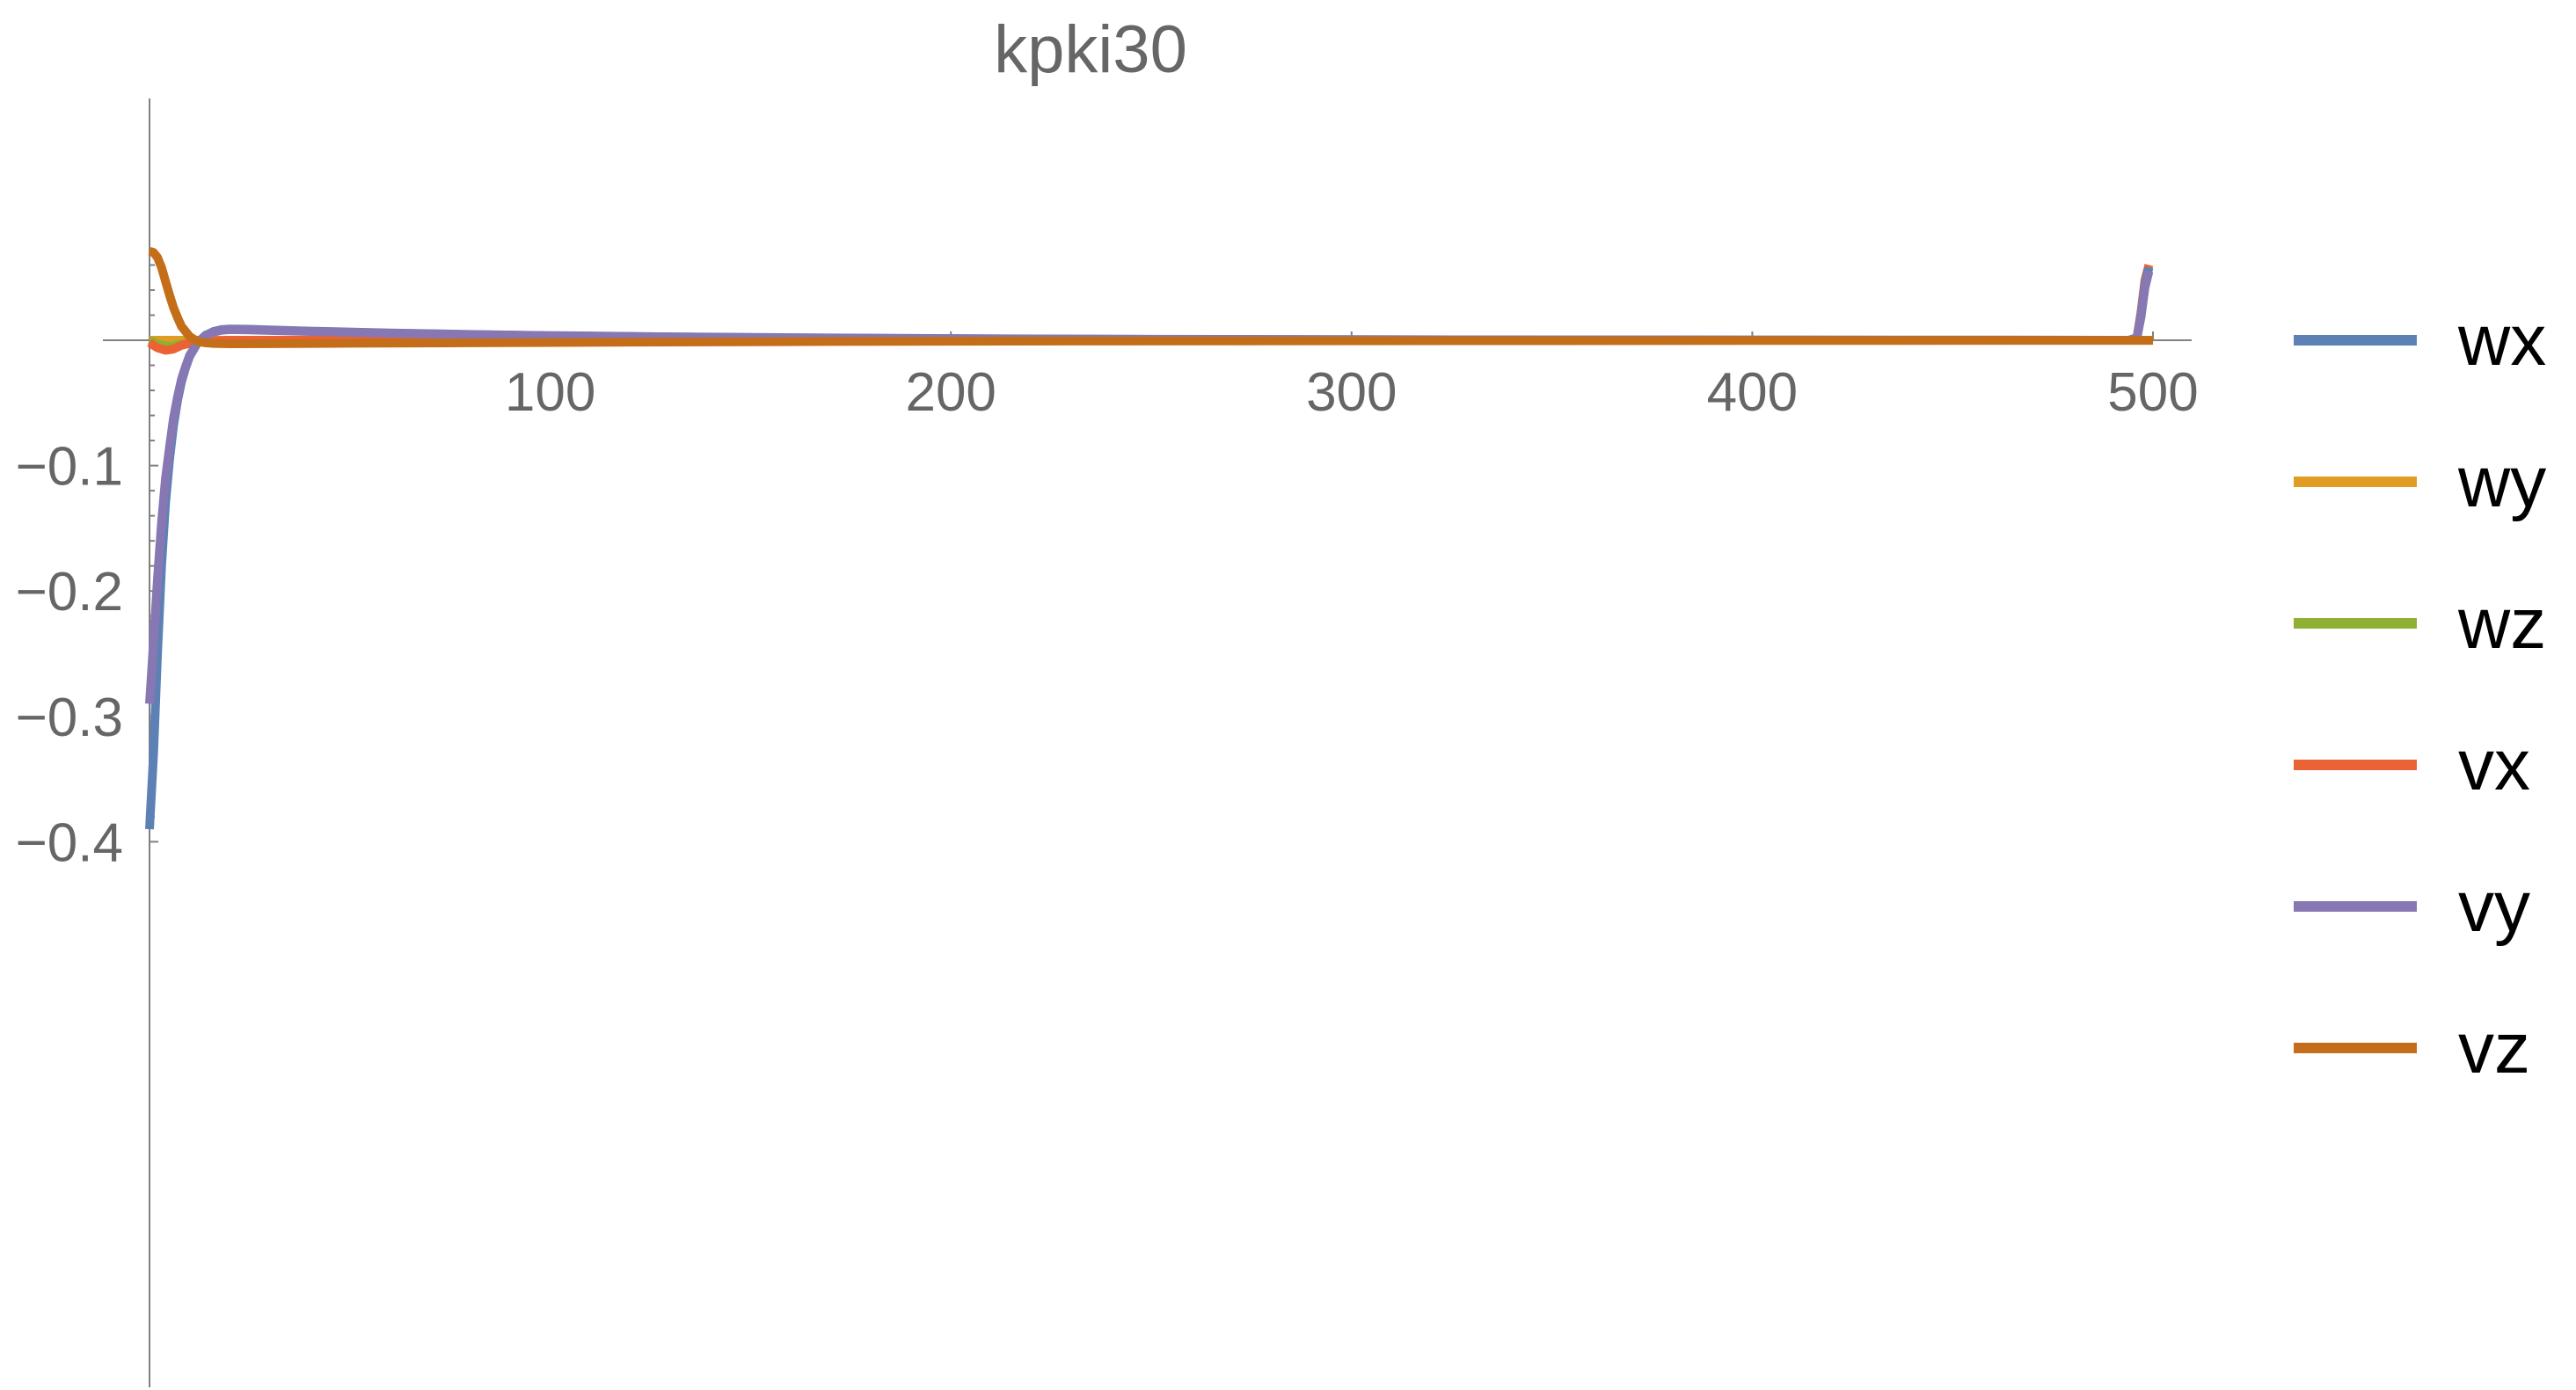  Describe the element at coordinates (69, 718) in the screenshot. I see `y-tick-label: −0.3` at that location.